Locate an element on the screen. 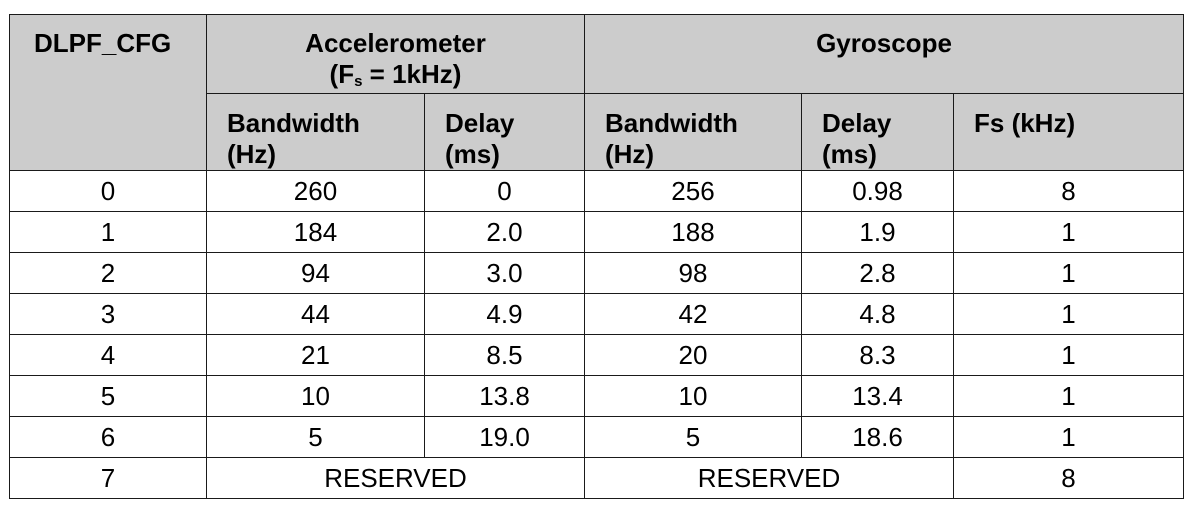 Image resolution: width=1192 pixels, height=510 pixels. header-gyroscope: Gyroscope is located at coordinates (884, 54).